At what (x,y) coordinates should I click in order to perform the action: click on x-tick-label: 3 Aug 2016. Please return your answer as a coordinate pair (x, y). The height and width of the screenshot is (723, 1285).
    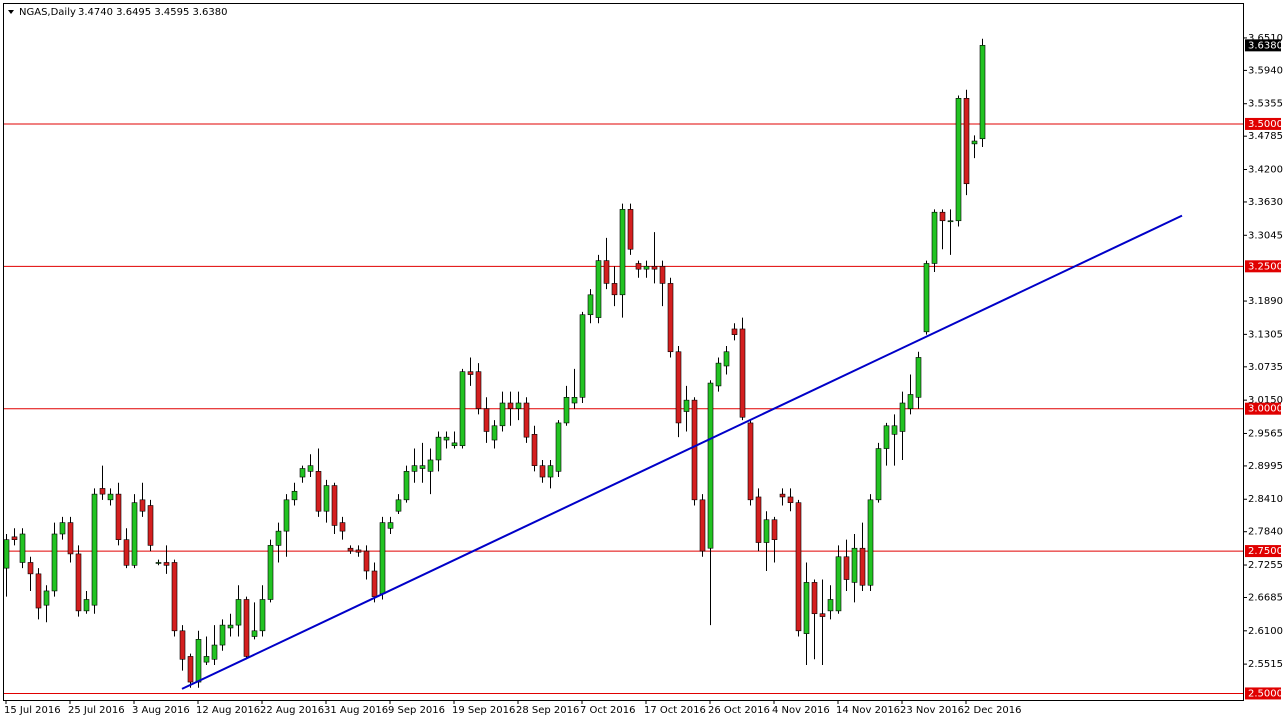
    Looking at the image, I should click on (161, 710).